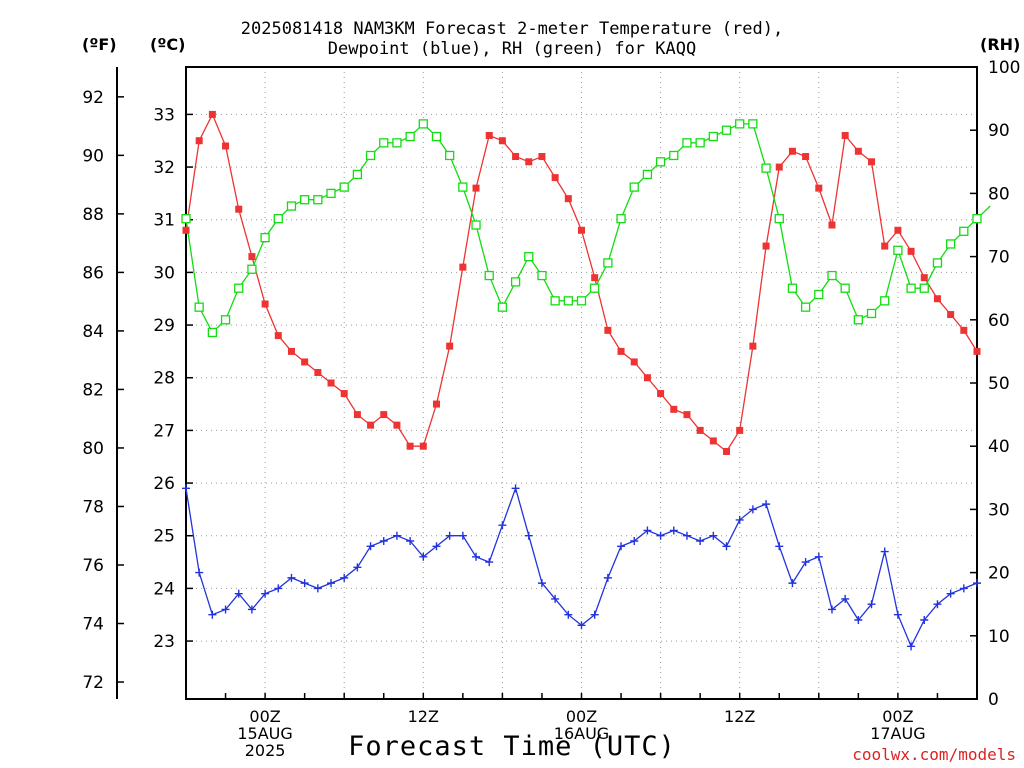  Describe the element at coordinates (164, 431) in the screenshot. I see `celsius-tick-label: 27` at that location.